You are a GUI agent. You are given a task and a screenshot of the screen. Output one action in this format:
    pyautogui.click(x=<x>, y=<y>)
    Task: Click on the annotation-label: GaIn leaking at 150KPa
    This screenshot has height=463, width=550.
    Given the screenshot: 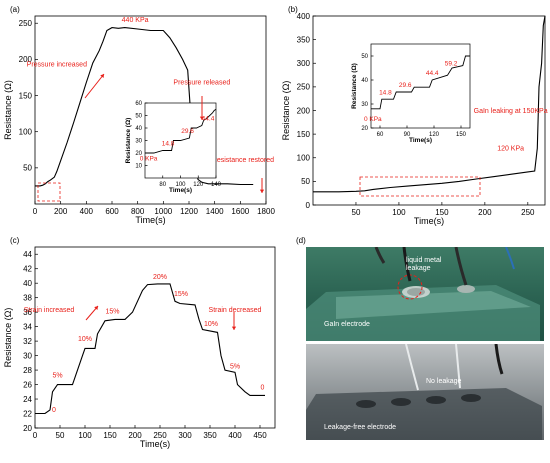 What is the action you would take?
    pyautogui.click(x=511, y=111)
    